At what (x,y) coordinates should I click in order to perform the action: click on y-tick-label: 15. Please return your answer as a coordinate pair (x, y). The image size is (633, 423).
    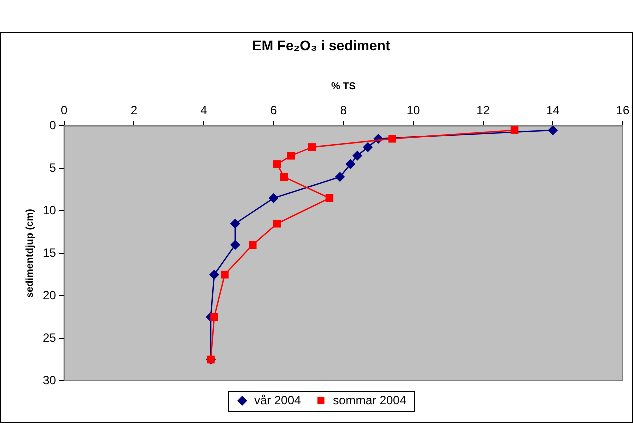
    Looking at the image, I should click on (49, 253).